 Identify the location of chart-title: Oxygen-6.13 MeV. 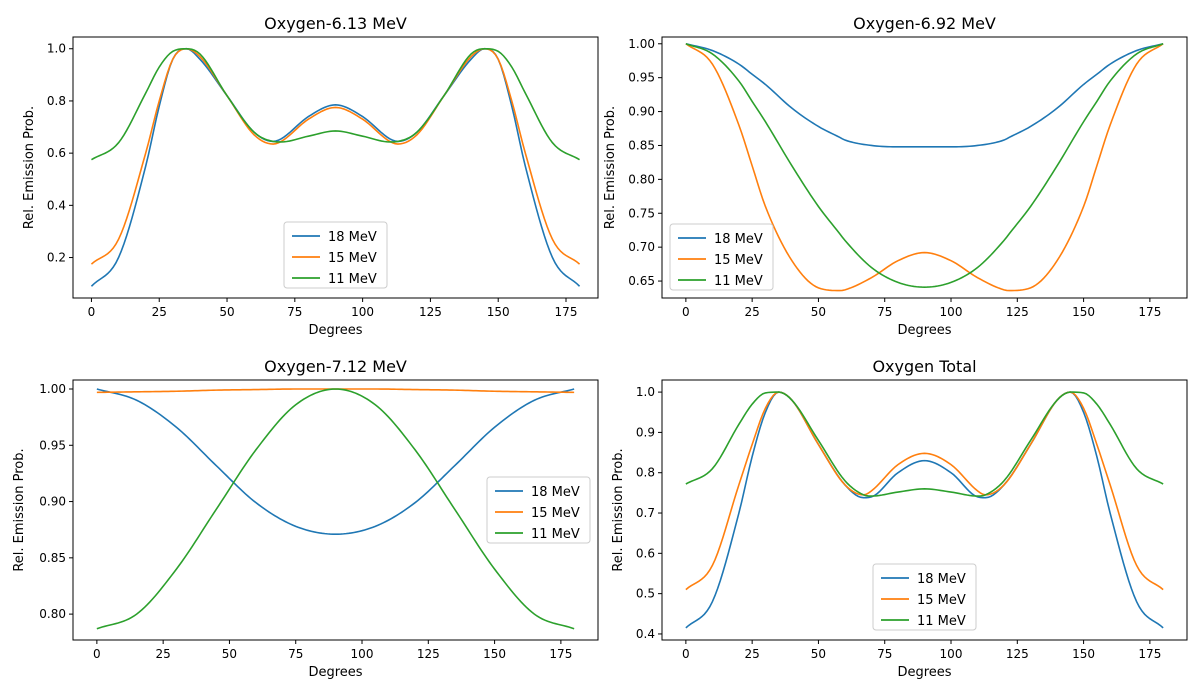
(335, 23).